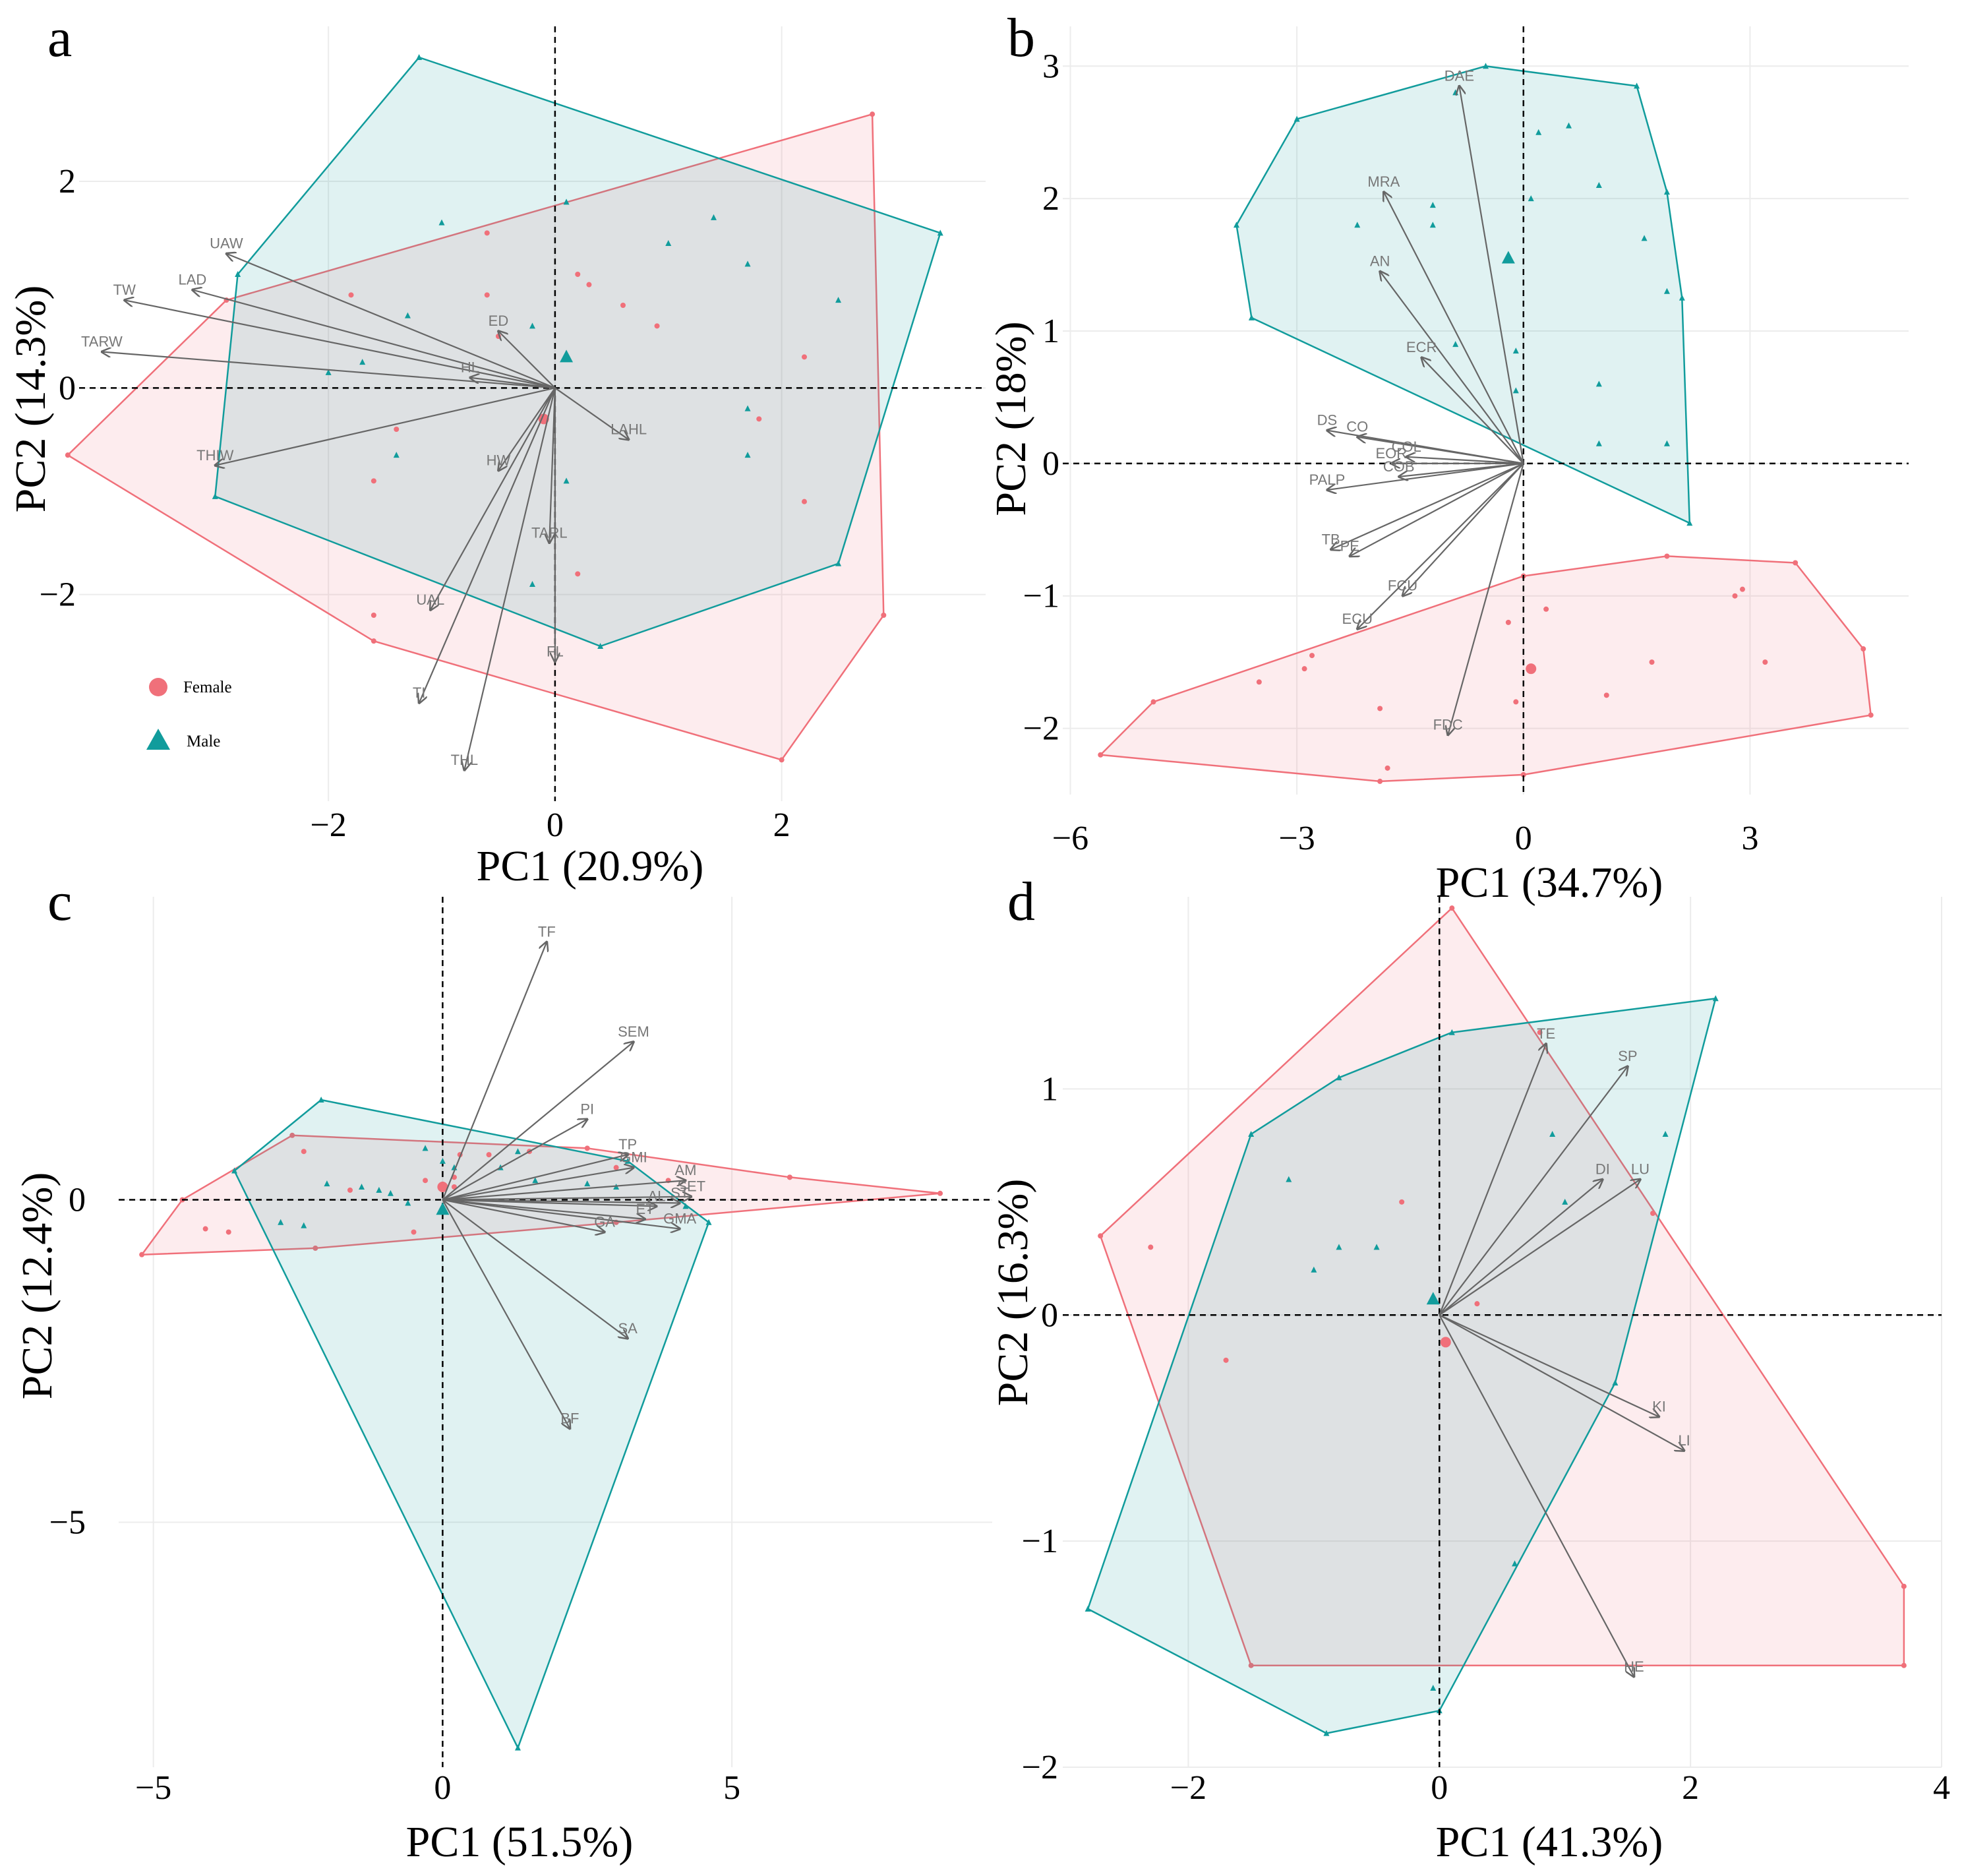  What do you see at coordinates (442, 1187) in the screenshot?
I see `panel-c-centroid-female` at bounding box center [442, 1187].